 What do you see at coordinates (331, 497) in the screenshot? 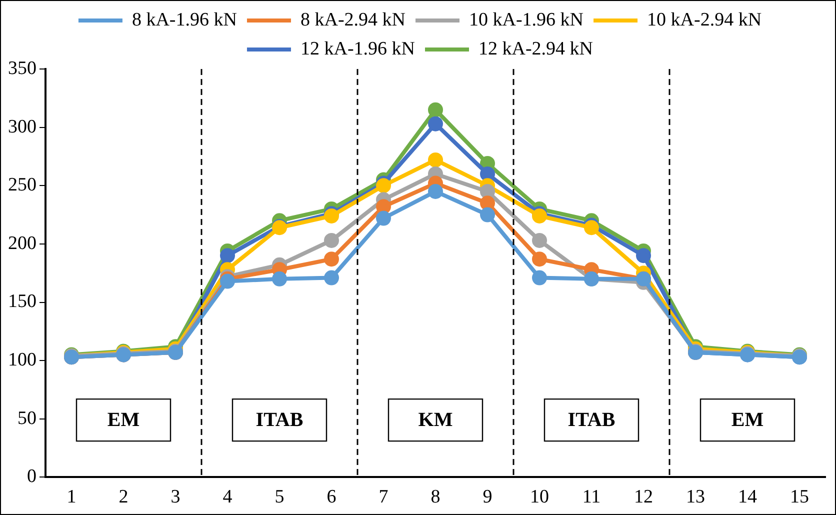
I see `x-tick-label: 6` at bounding box center [331, 497].